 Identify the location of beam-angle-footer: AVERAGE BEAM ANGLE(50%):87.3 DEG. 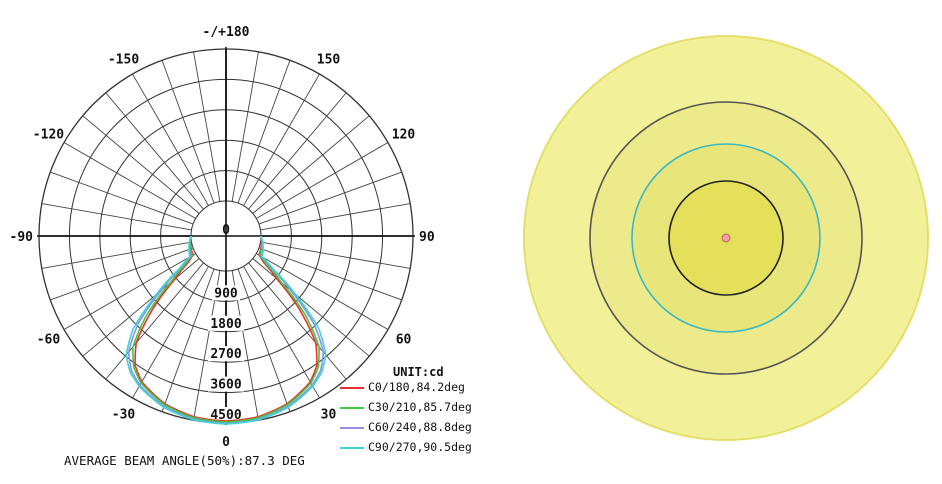
(184, 460).